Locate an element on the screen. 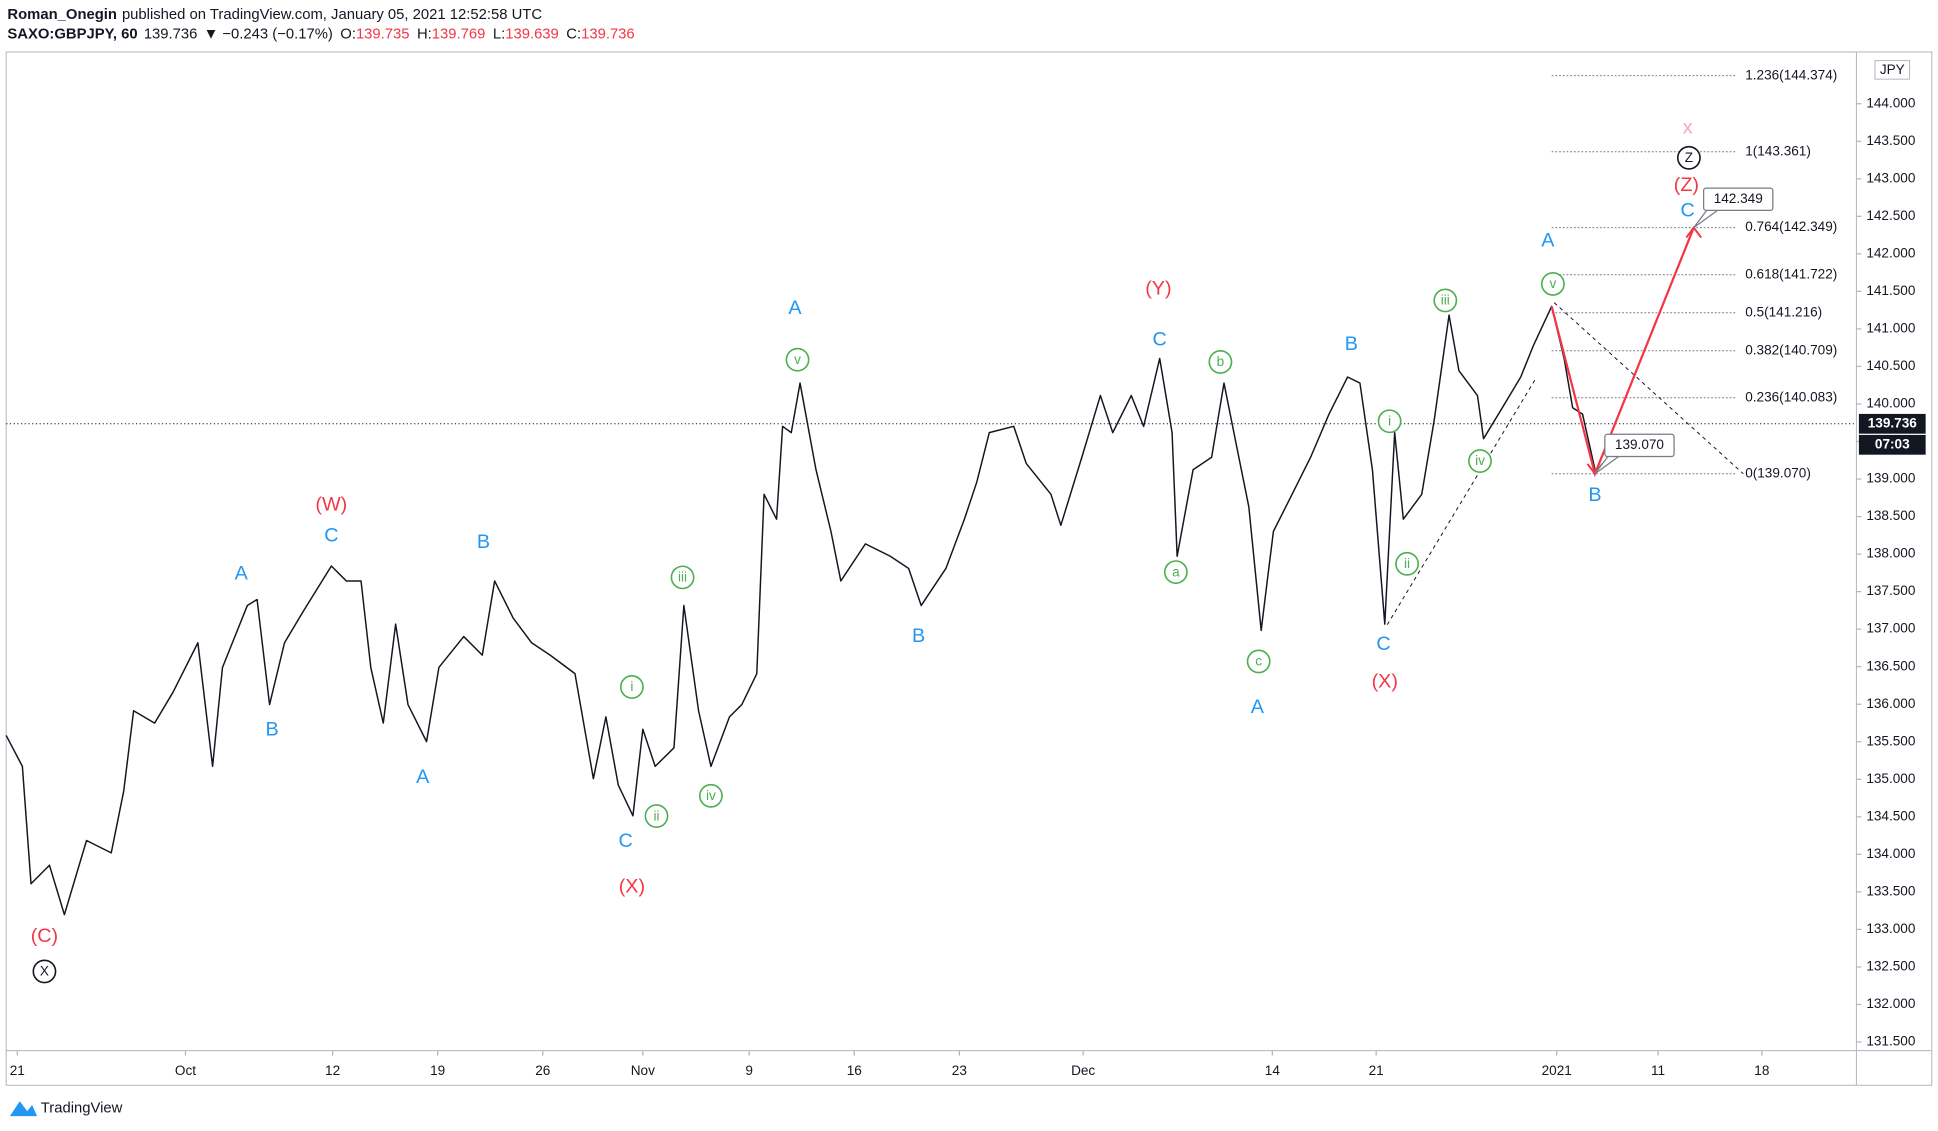 Image resolution: width=1938 pixels, height=1131 pixels. x-tick-label: Nov is located at coordinates (643, 1070).